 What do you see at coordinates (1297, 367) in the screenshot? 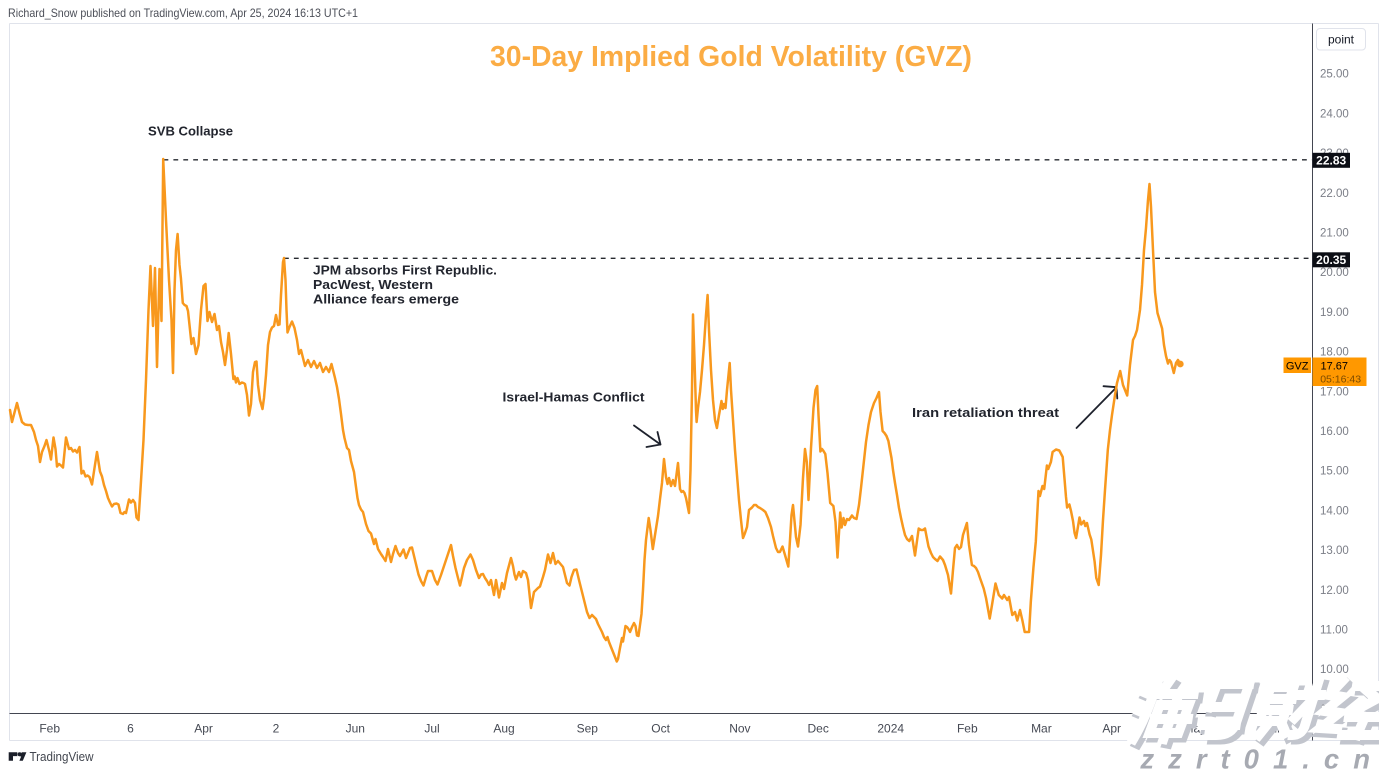
I see `svg-text: GVZ` at bounding box center [1297, 367].